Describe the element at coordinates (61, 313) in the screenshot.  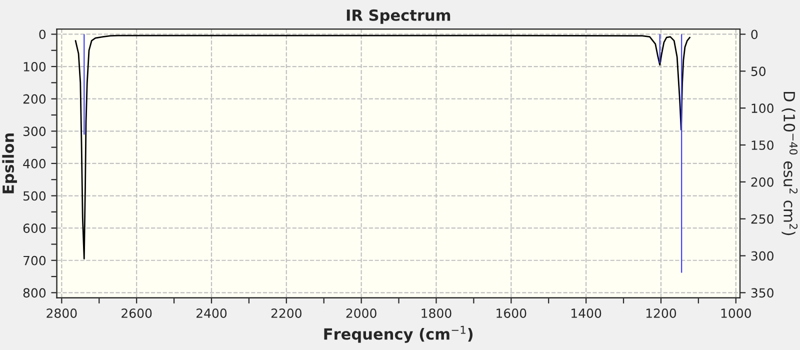
I see `x-tick-label: 2800` at that location.